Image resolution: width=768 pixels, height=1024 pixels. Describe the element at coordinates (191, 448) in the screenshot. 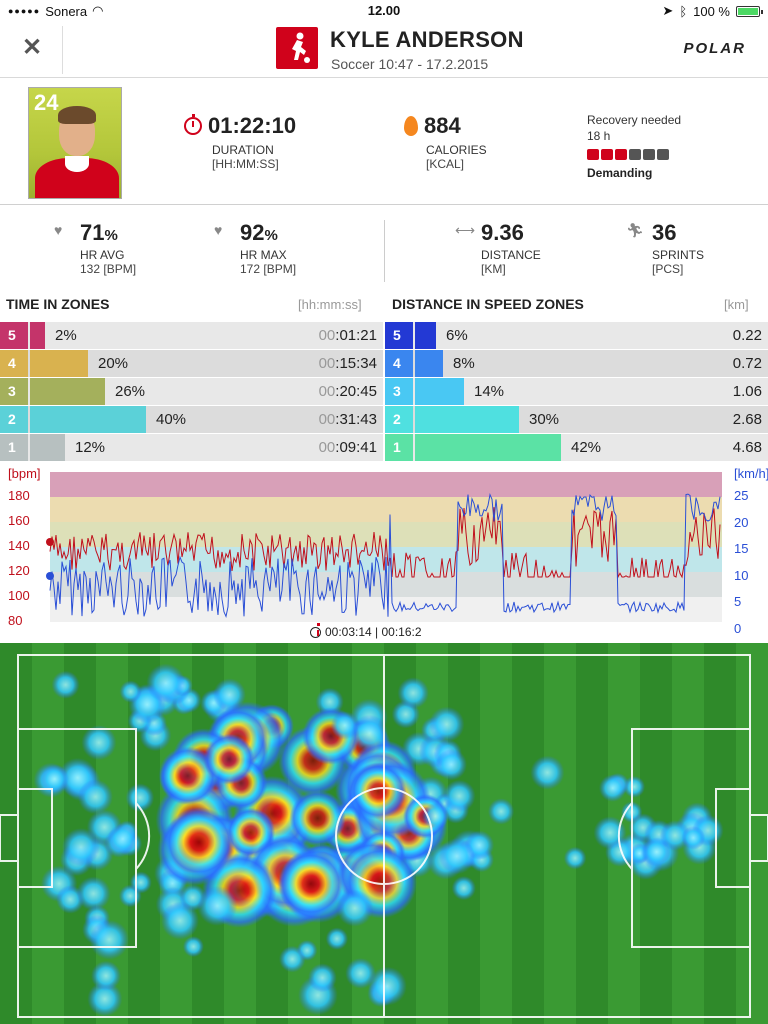

I see `zone-row: 1 12% 00:09:41` at that location.